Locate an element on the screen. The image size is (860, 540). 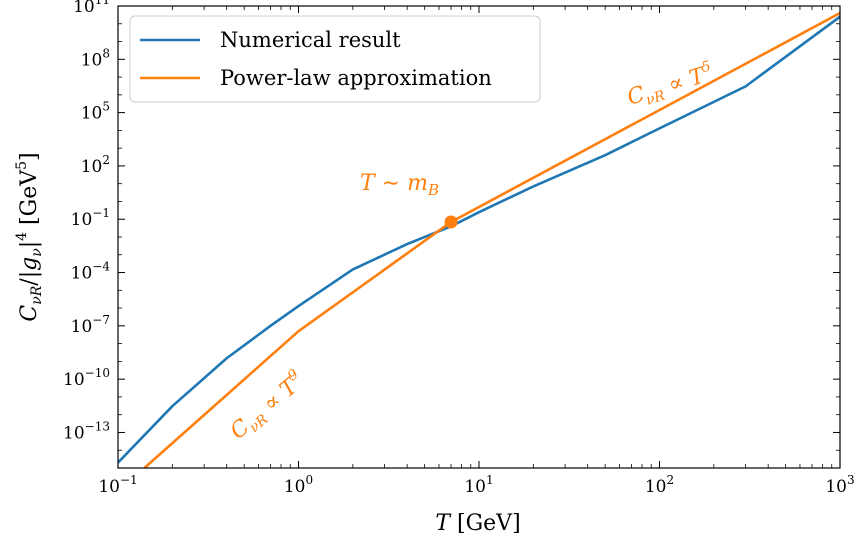
x-tick-label: 10¹ is located at coordinates (478, 485).